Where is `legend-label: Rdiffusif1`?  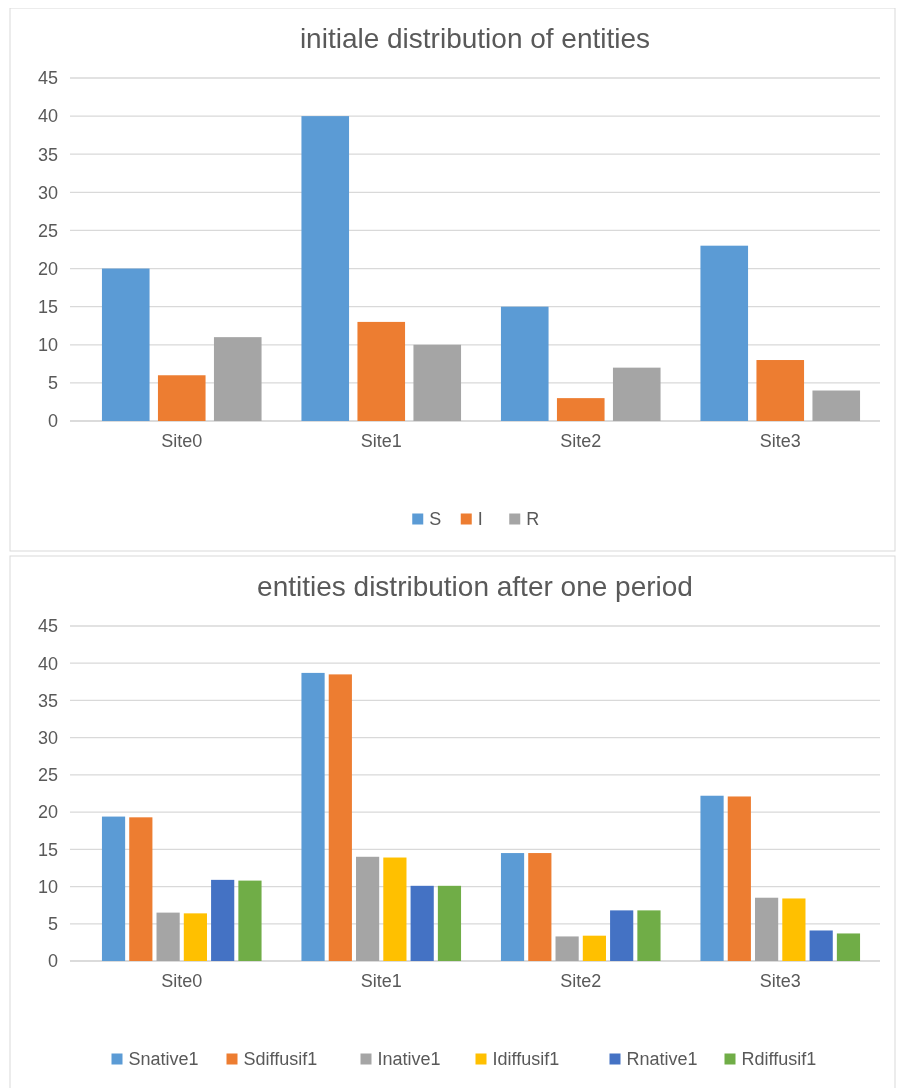 legend-label: Rdiffusif1 is located at coordinates (779, 1059).